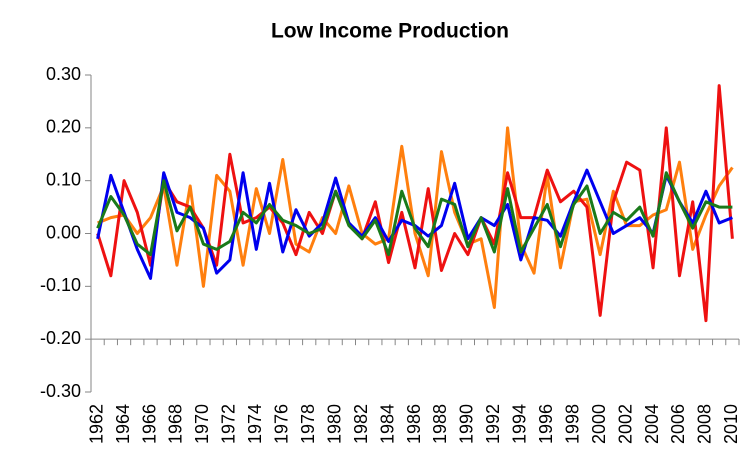  What do you see at coordinates (123, 424) in the screenshot?
I see `x-tick-label: 1964` at bounding box center [123, 424].